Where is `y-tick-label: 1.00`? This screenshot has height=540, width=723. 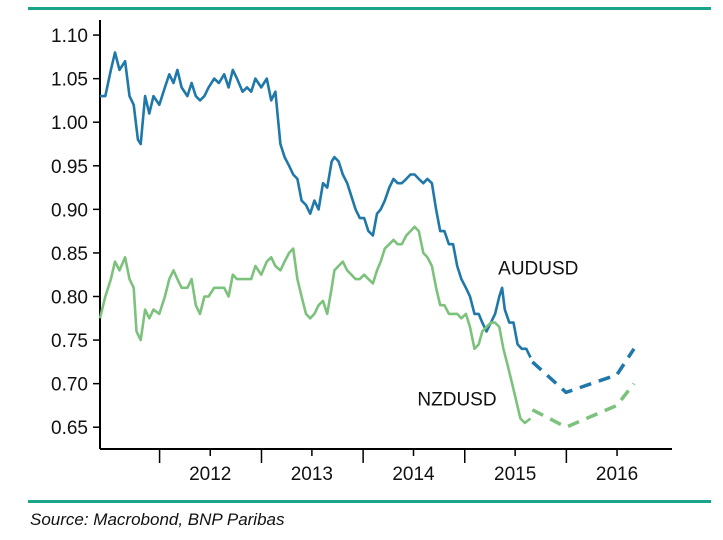
y-tick-label: 1.00 is located at coordinates (69, 123).